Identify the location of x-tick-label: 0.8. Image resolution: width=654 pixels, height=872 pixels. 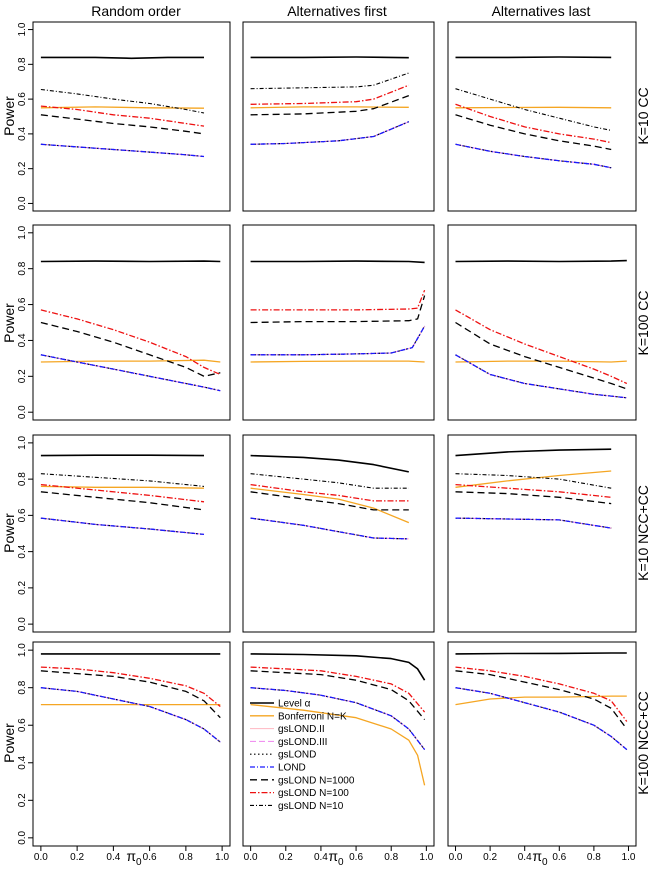
(186, 857).